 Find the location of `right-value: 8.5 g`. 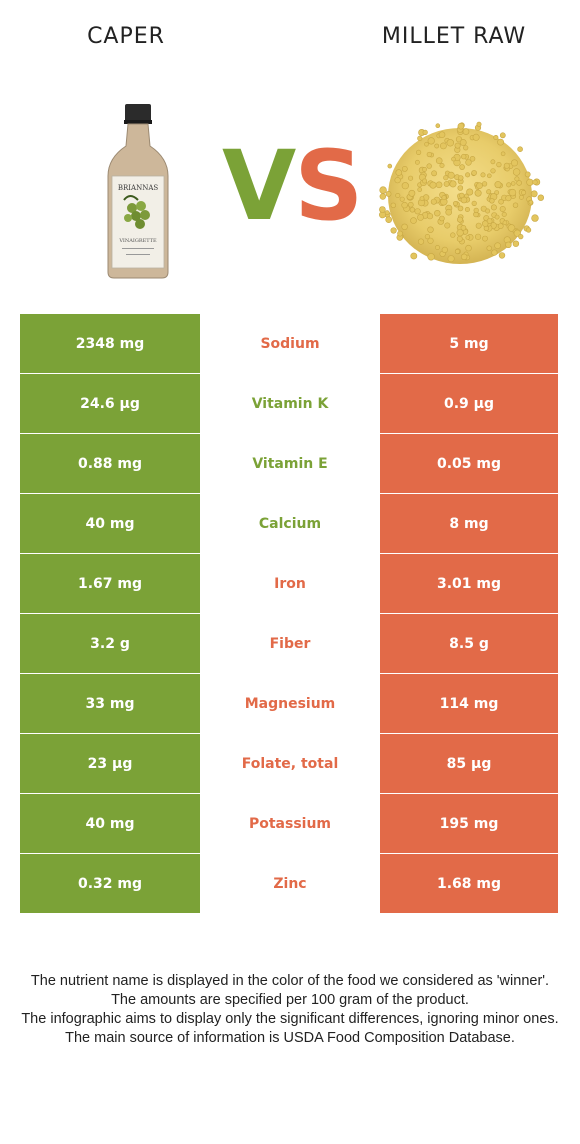

right-value: 8.5 g is located at coordinates (469, 643).